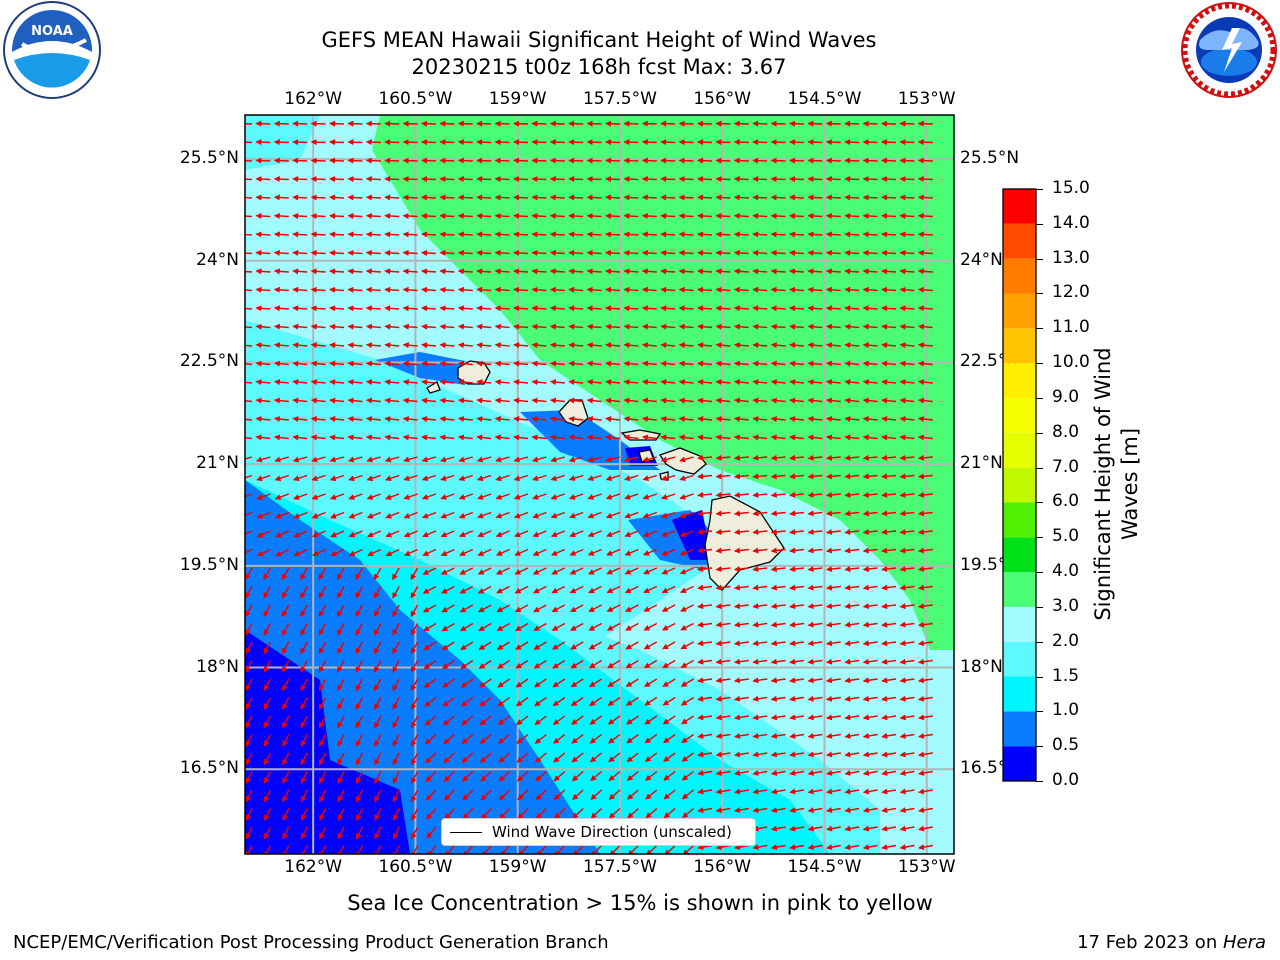 This screenshot has width=1280, height=960. What do you see at coordinates (1066, 605) in the screenshot?
I see `colorbar-tick-label: 3.0` at bounding box center [1066, 605].